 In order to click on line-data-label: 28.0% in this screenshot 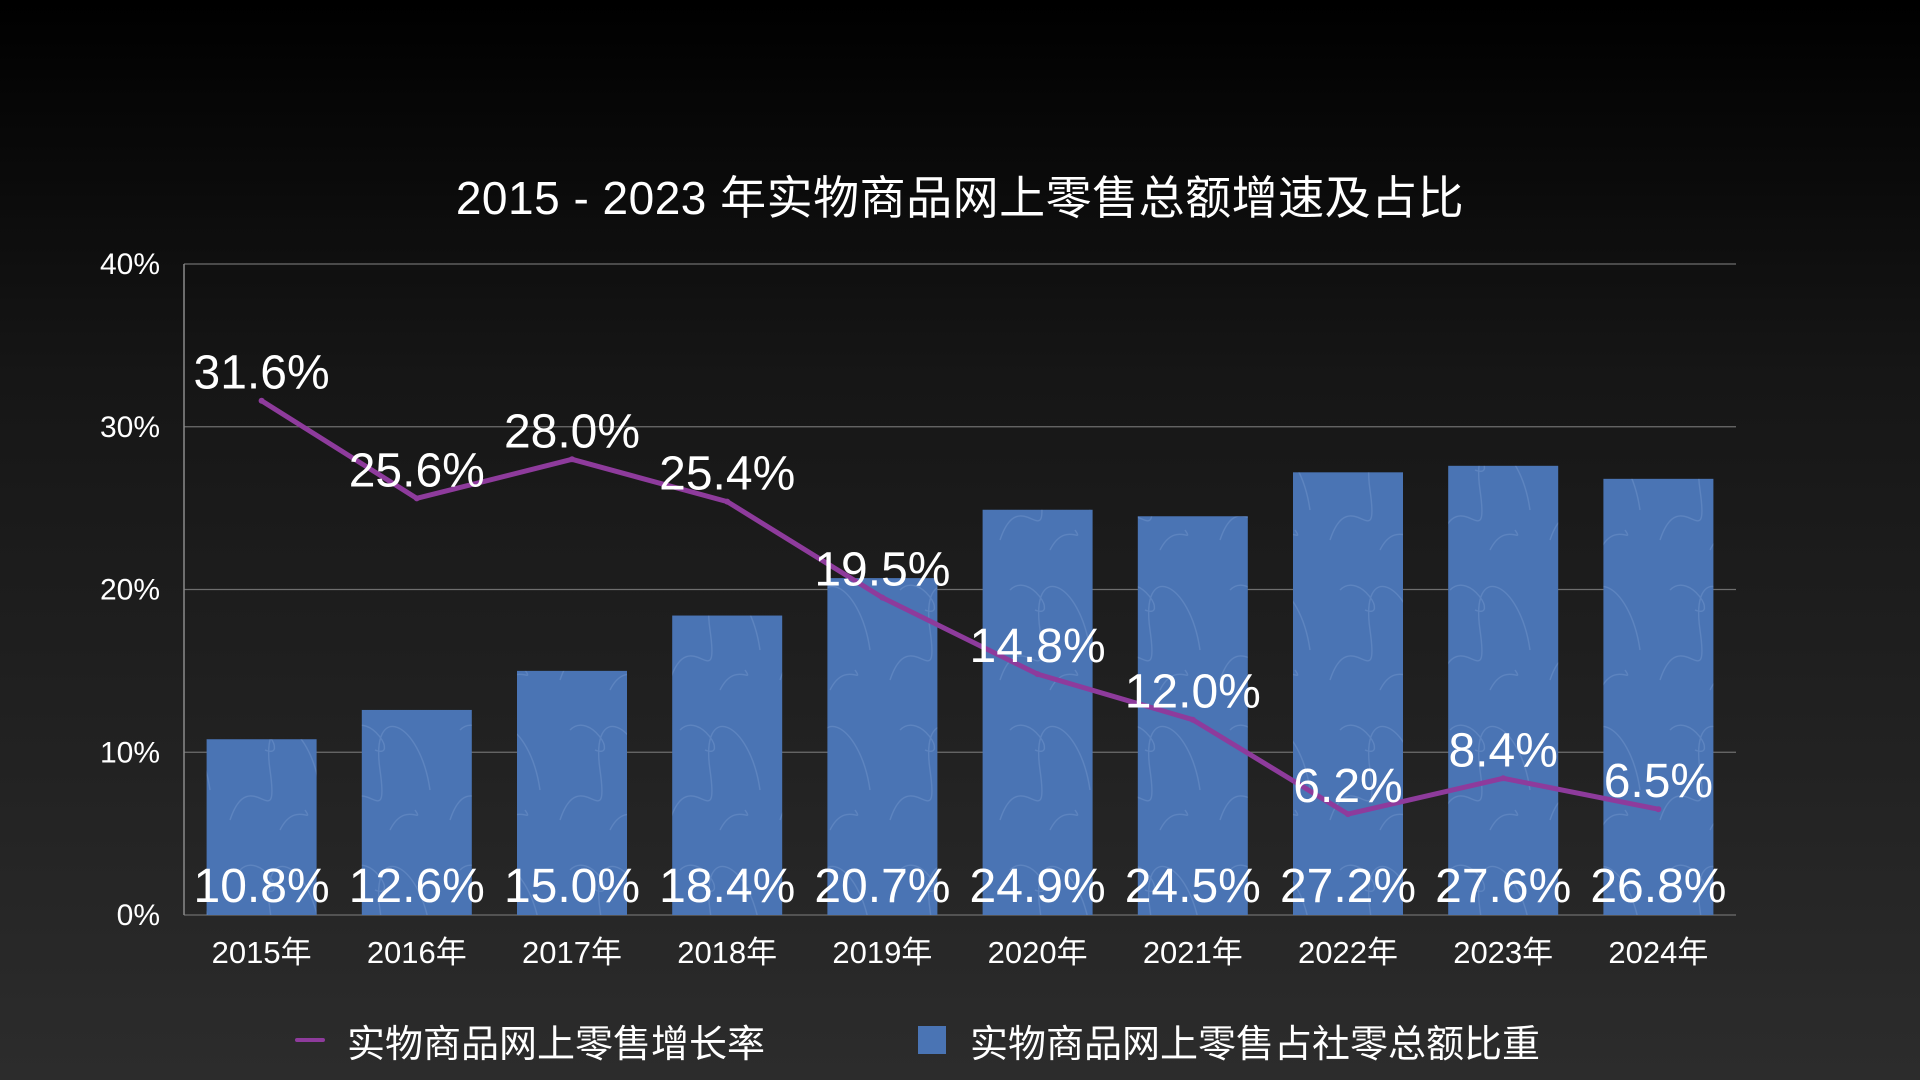, I will do `click(572, 431)`.